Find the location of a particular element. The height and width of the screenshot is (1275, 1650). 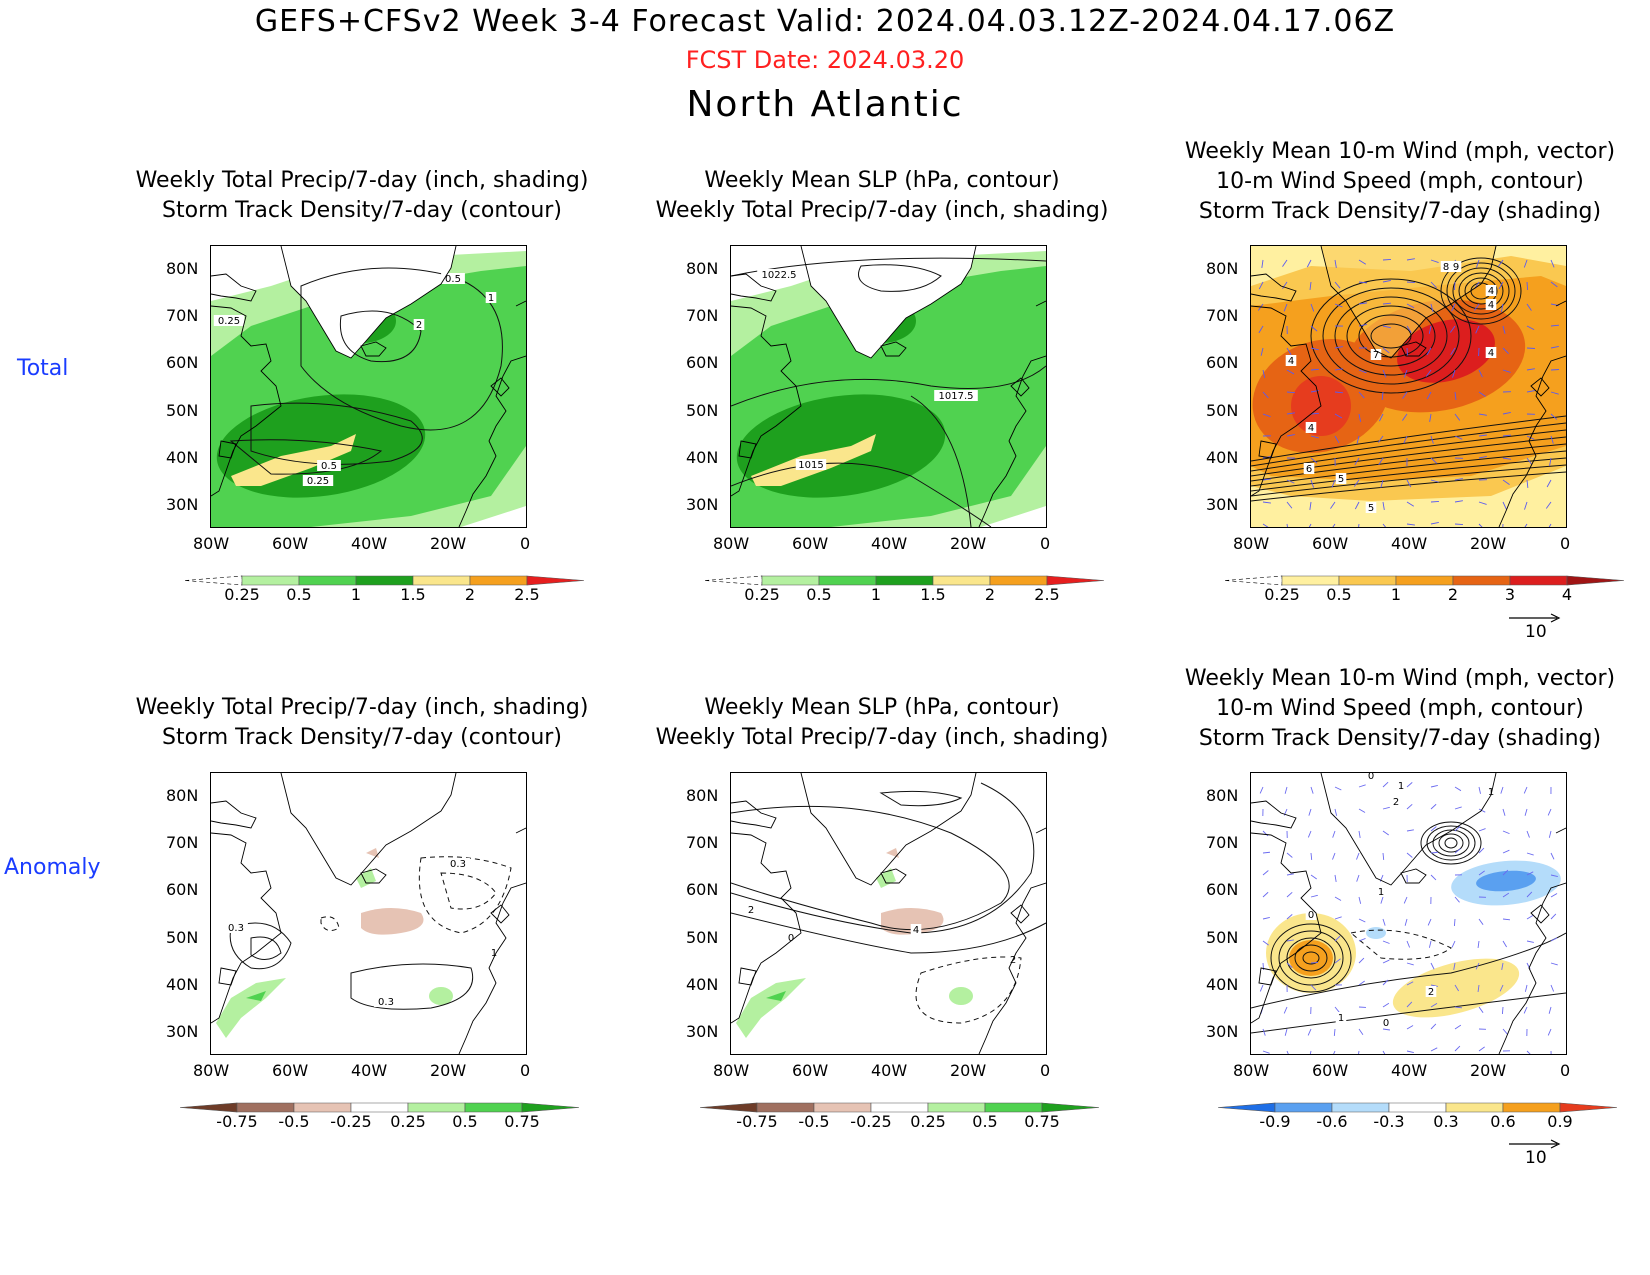

colorbar-tick-label: 0.9 is located at coordinates (1560, 1121).